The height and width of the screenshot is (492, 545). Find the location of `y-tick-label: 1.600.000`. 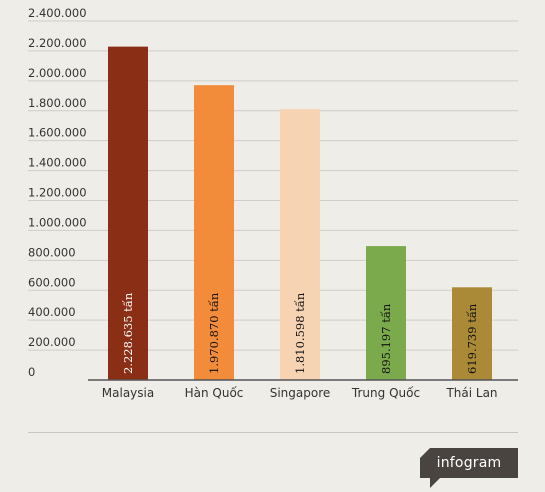

y-tick-label: 1.600.000 is located at coordinates (57, 133).